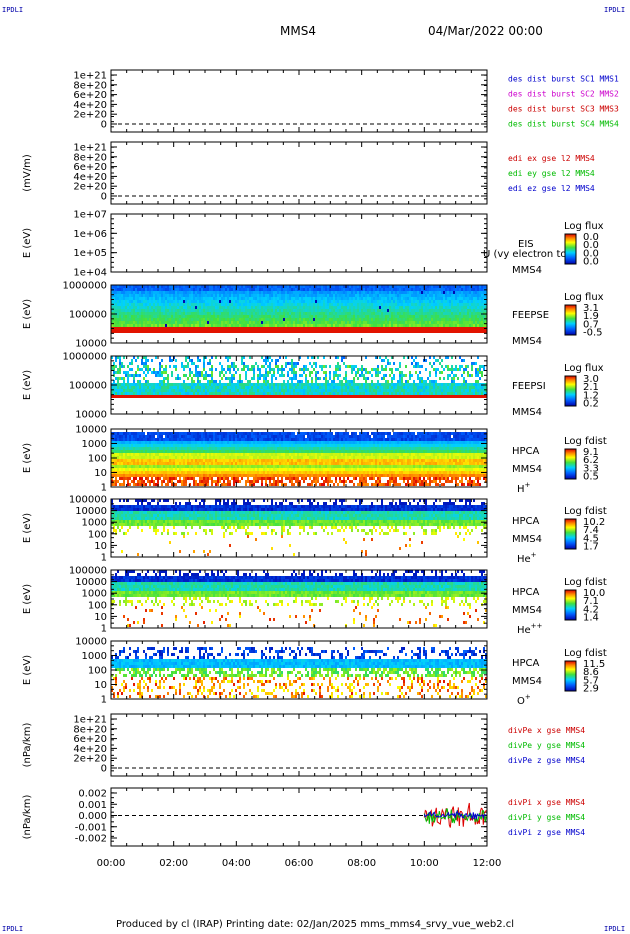 The image size is (630, 934). Describe the element at coordinates (591, 316) in the screenshot. I see `cbar-tick-p4-1: 1.9` at that location.